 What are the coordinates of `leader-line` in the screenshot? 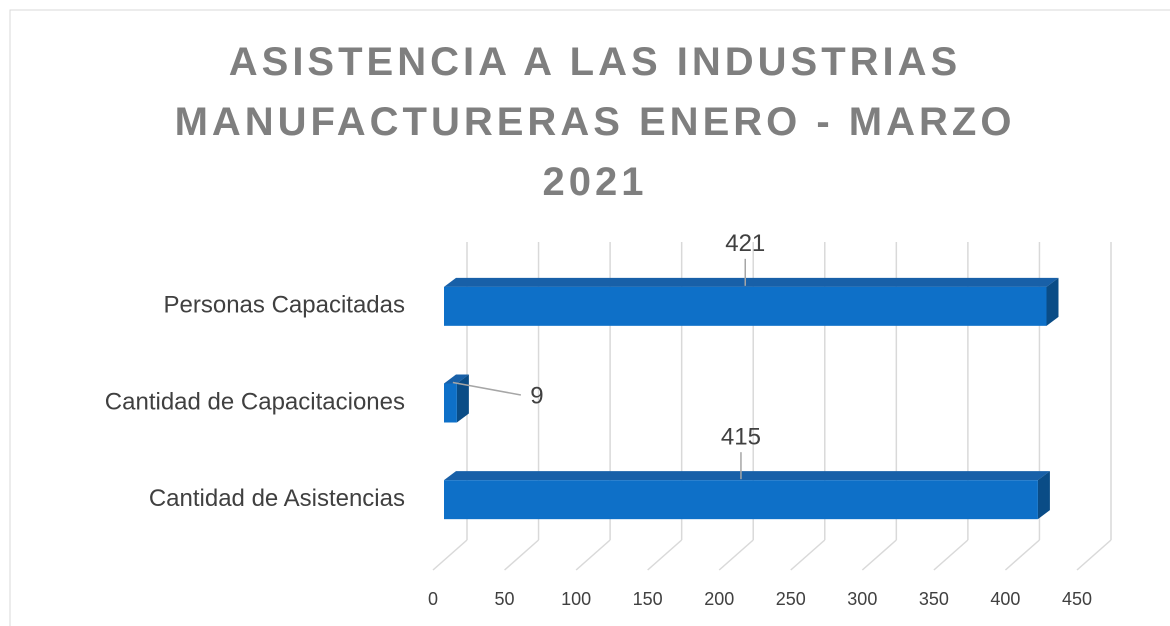 It's located at (487, 388).